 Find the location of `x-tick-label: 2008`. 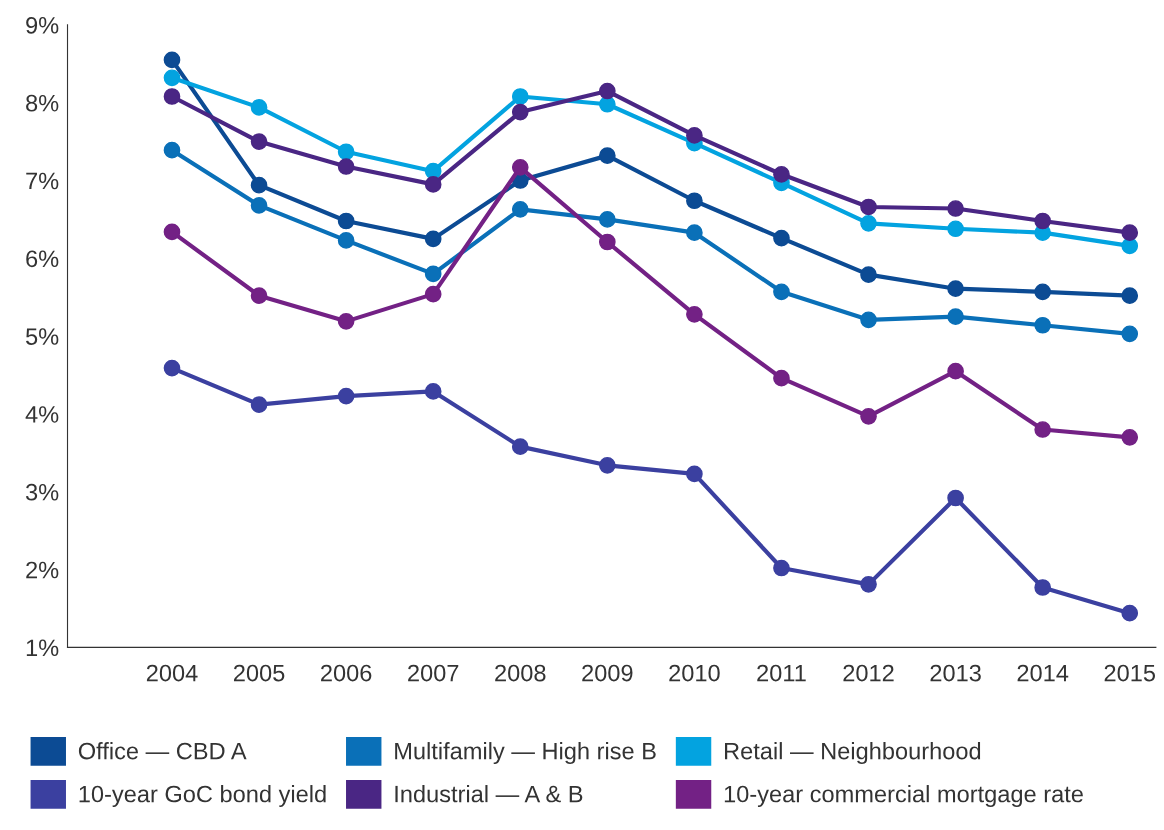

x-tick-label: 2008 is located at coordinates (520, 673).